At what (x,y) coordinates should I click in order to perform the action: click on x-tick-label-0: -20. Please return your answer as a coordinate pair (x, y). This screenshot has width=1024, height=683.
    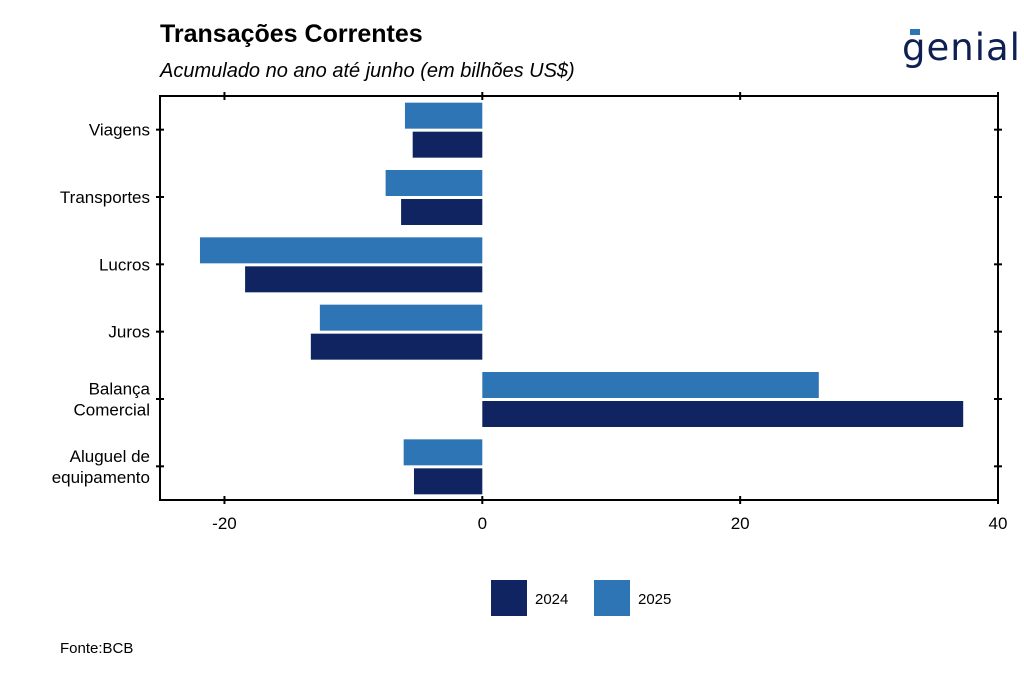
    Looking at the image, I should click on (224, 523).